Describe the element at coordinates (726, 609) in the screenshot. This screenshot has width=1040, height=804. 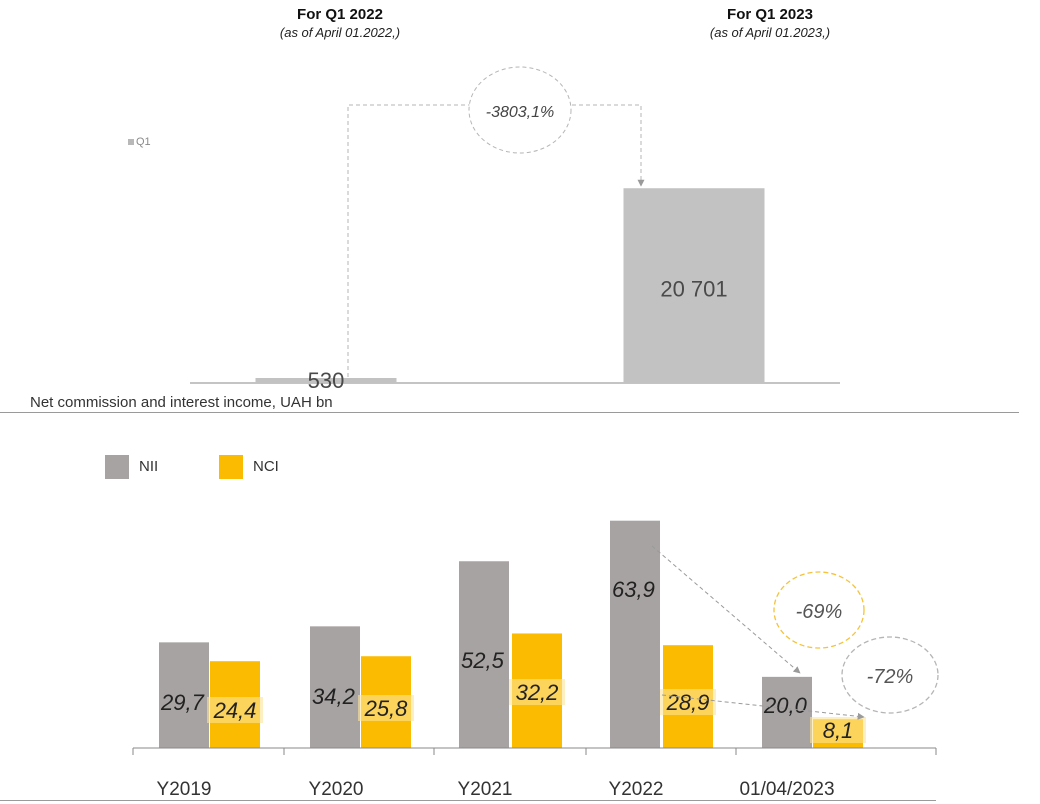
I see `nii-change-arrow` at that location.